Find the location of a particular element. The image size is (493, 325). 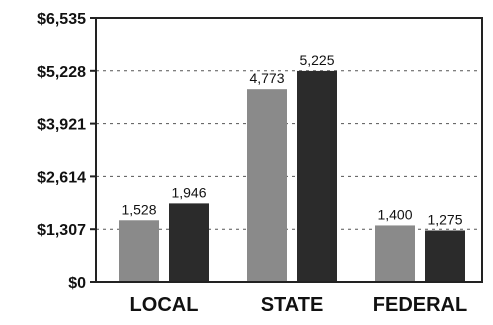

x-tick-label: FEDERAL is located at coordinates (420, 305).